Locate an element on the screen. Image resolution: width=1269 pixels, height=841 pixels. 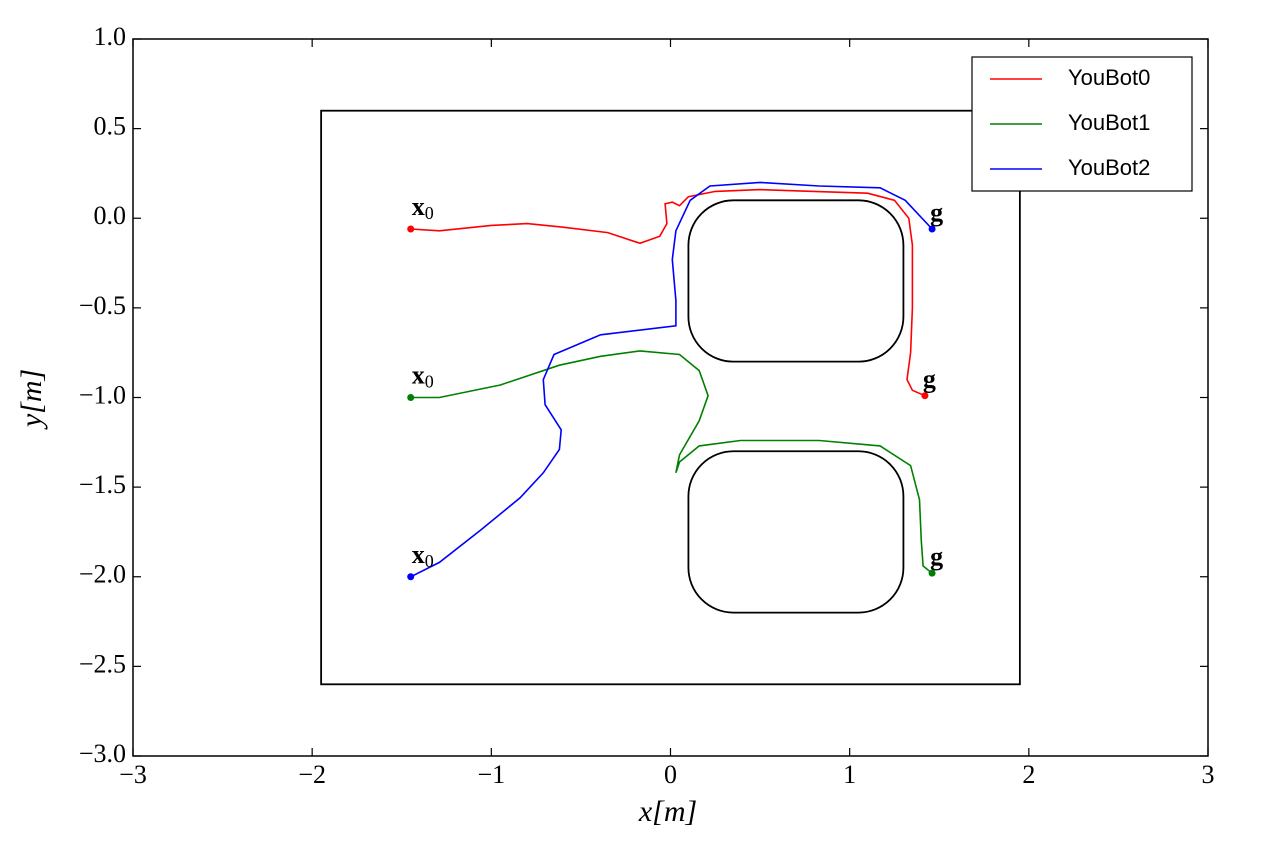
y-tick-label: 1.0 is located at coordinates (110, 36).